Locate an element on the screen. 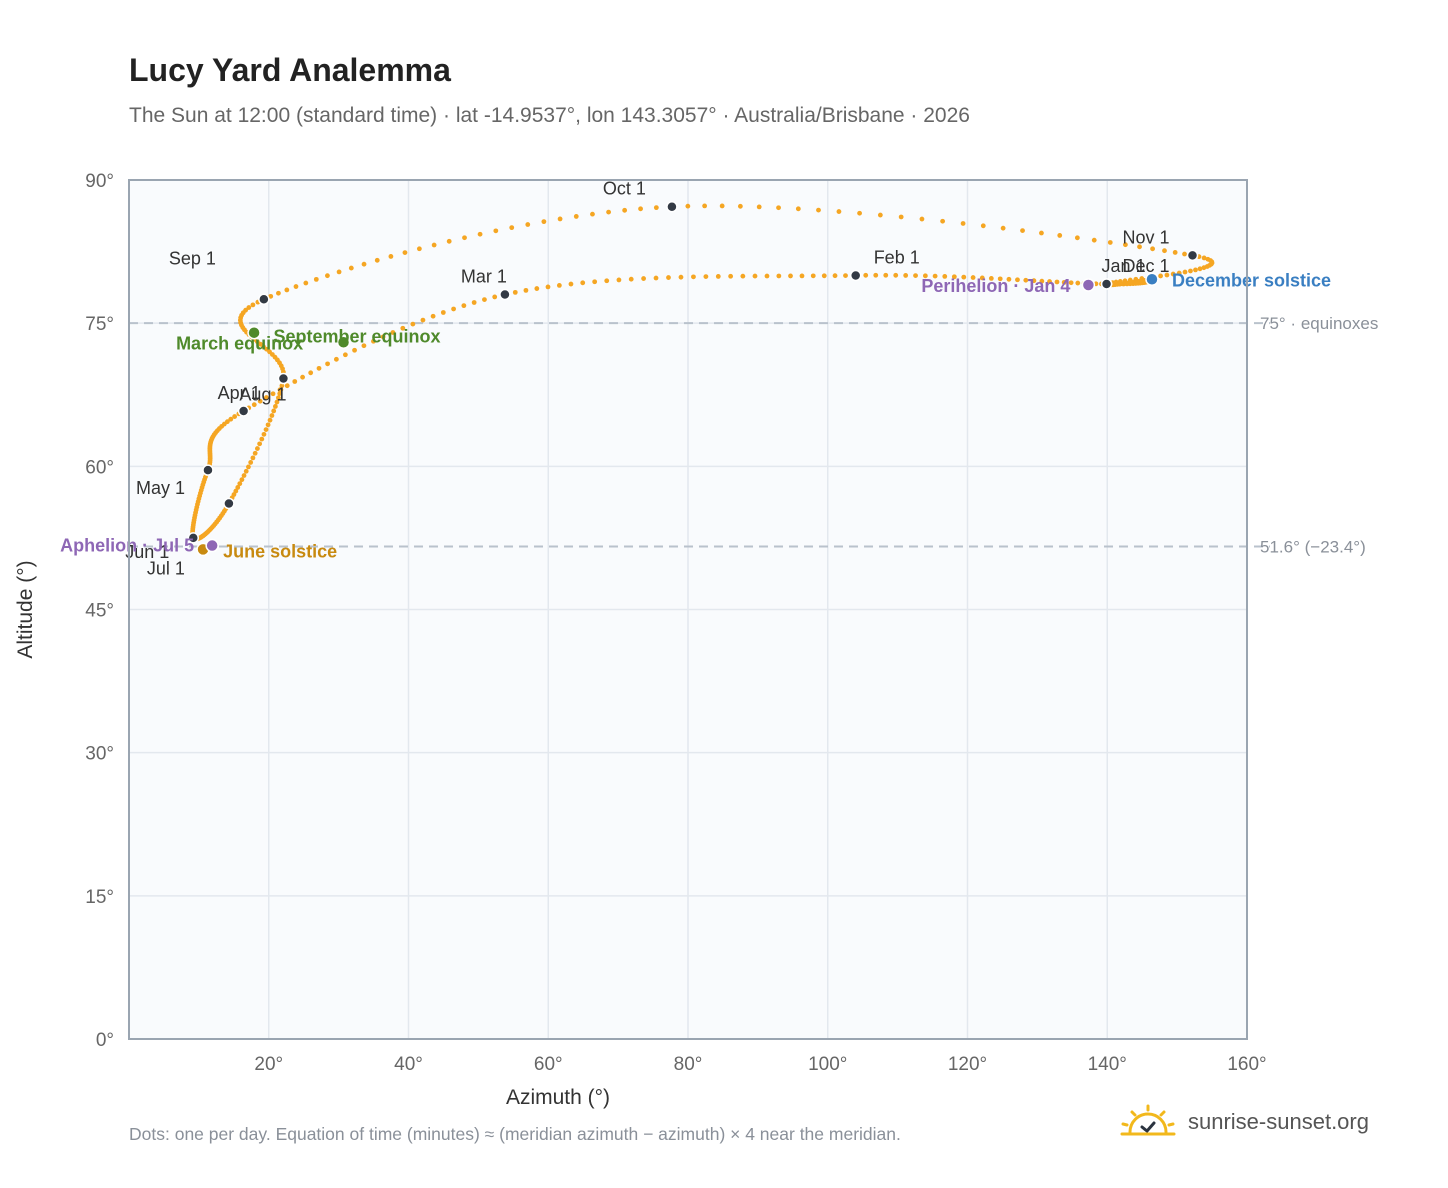 The width and height of the screenshot is (1448, 1188). brand-logo: sunrise-sunset.org is located at coordinates (1244, 1122).